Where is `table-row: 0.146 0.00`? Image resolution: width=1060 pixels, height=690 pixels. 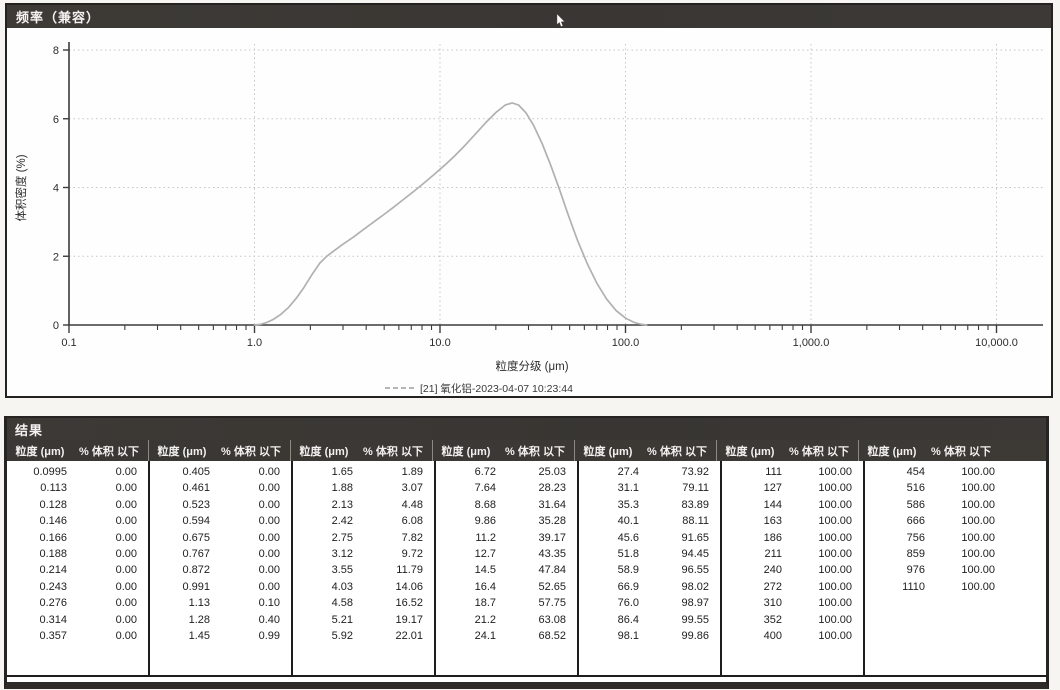
table-row: 0.146 0.00 is located at coordinates (77, 521).